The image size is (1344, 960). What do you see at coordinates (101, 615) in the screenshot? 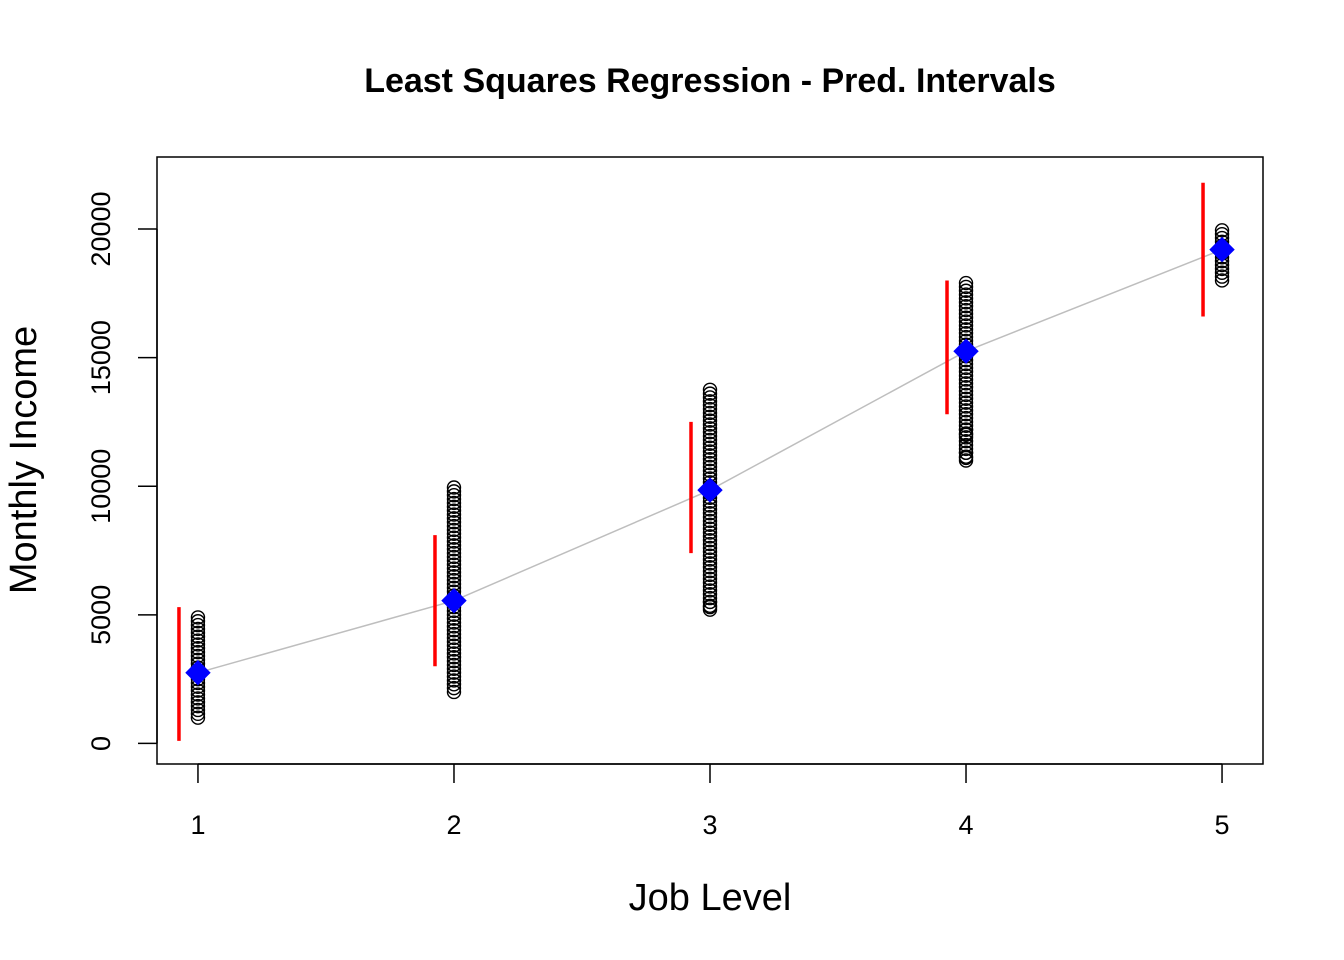
I see `y-tick-label: 5000` at bounding box center [101, 615].